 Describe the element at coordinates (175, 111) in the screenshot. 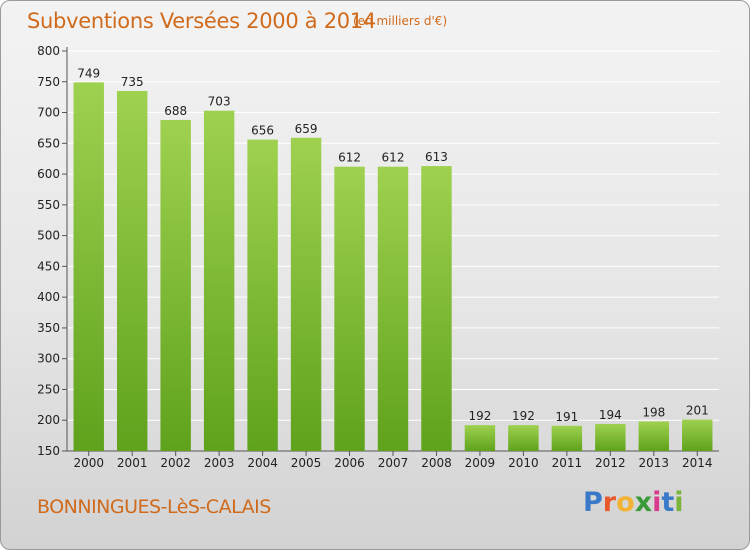

I see `data-label: 688` at that location.